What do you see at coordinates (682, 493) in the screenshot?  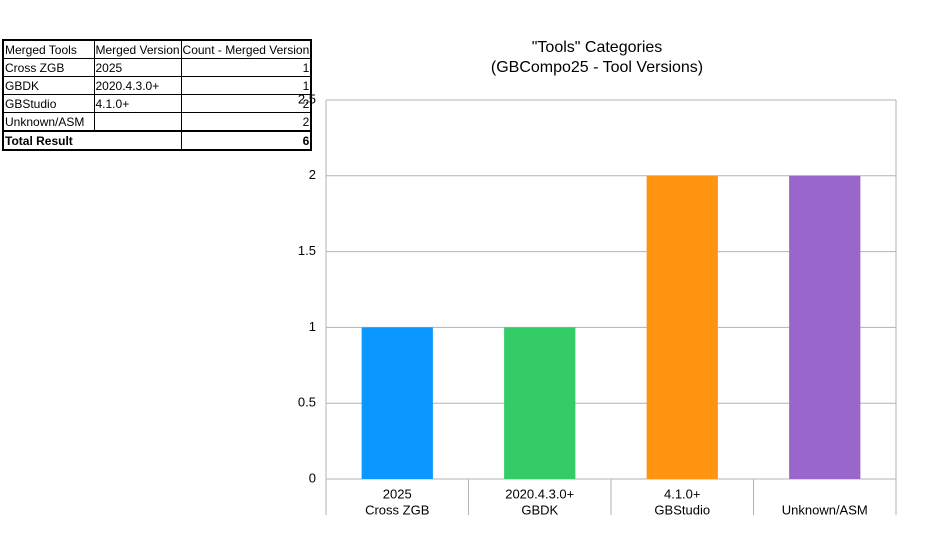 I see `x-tick-label: 4.1.0+` at bounding box center [682, 493].